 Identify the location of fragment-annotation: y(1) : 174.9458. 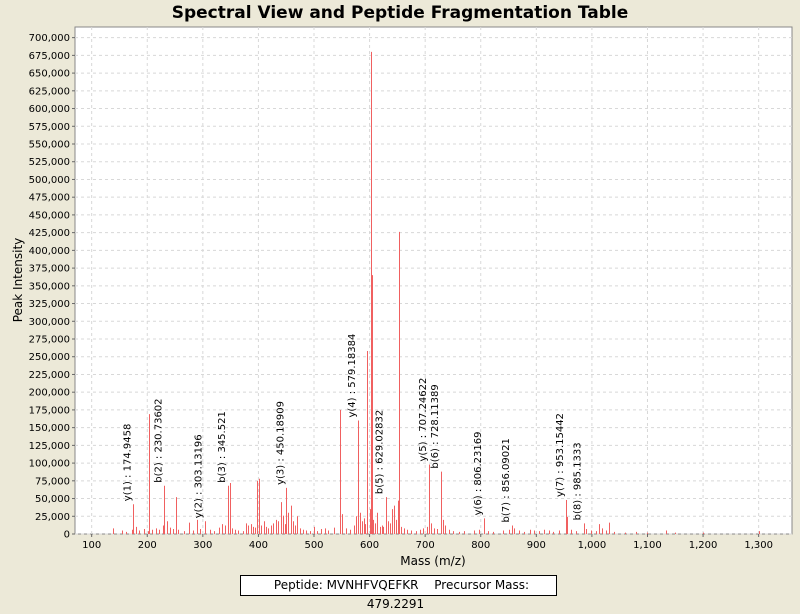
(127, 463).